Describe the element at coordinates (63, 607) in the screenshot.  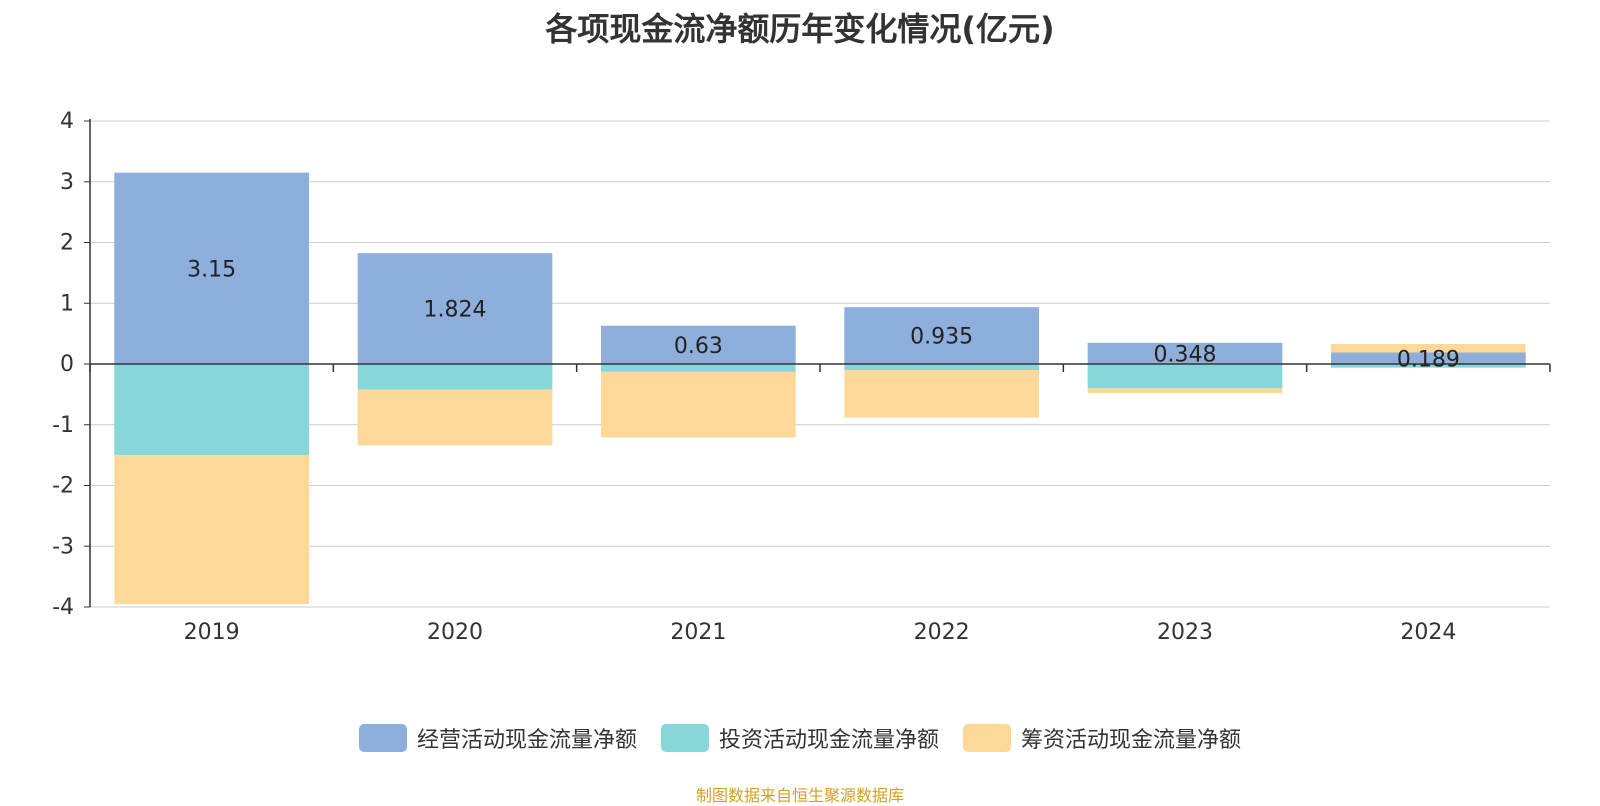
I see `y-tick-label: -4` at that location.